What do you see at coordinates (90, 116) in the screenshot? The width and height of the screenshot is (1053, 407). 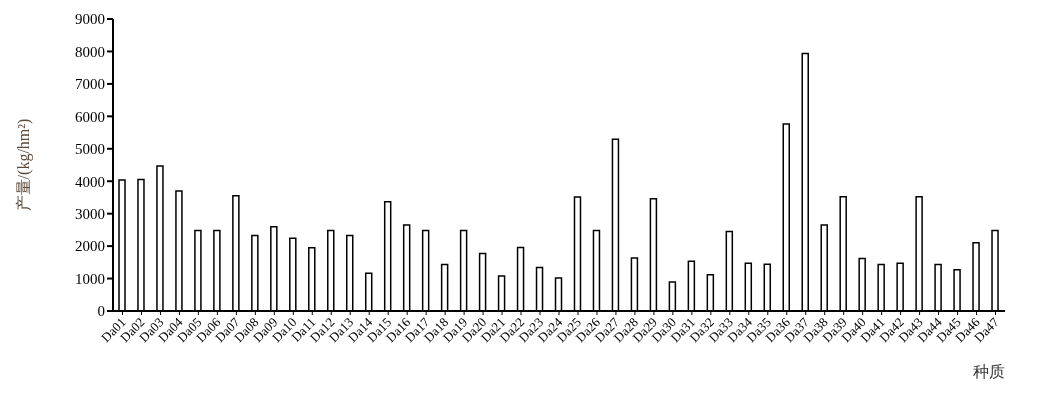 I see `y-tick-label: 6000` at bounding box center [90, 116].